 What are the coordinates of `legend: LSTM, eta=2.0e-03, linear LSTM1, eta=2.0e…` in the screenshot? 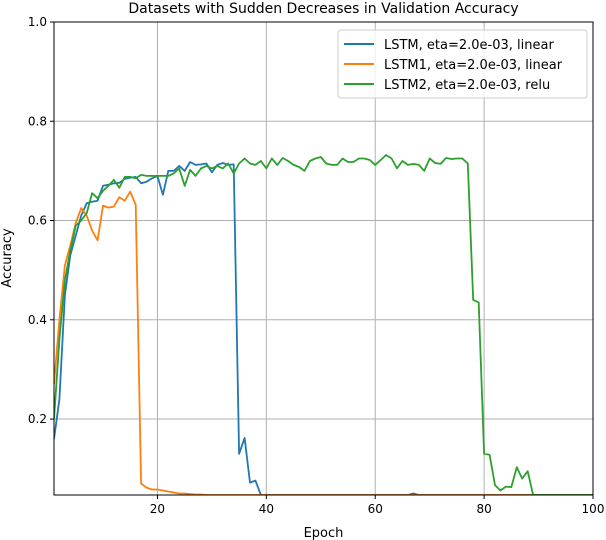 It's located at (462, 64).